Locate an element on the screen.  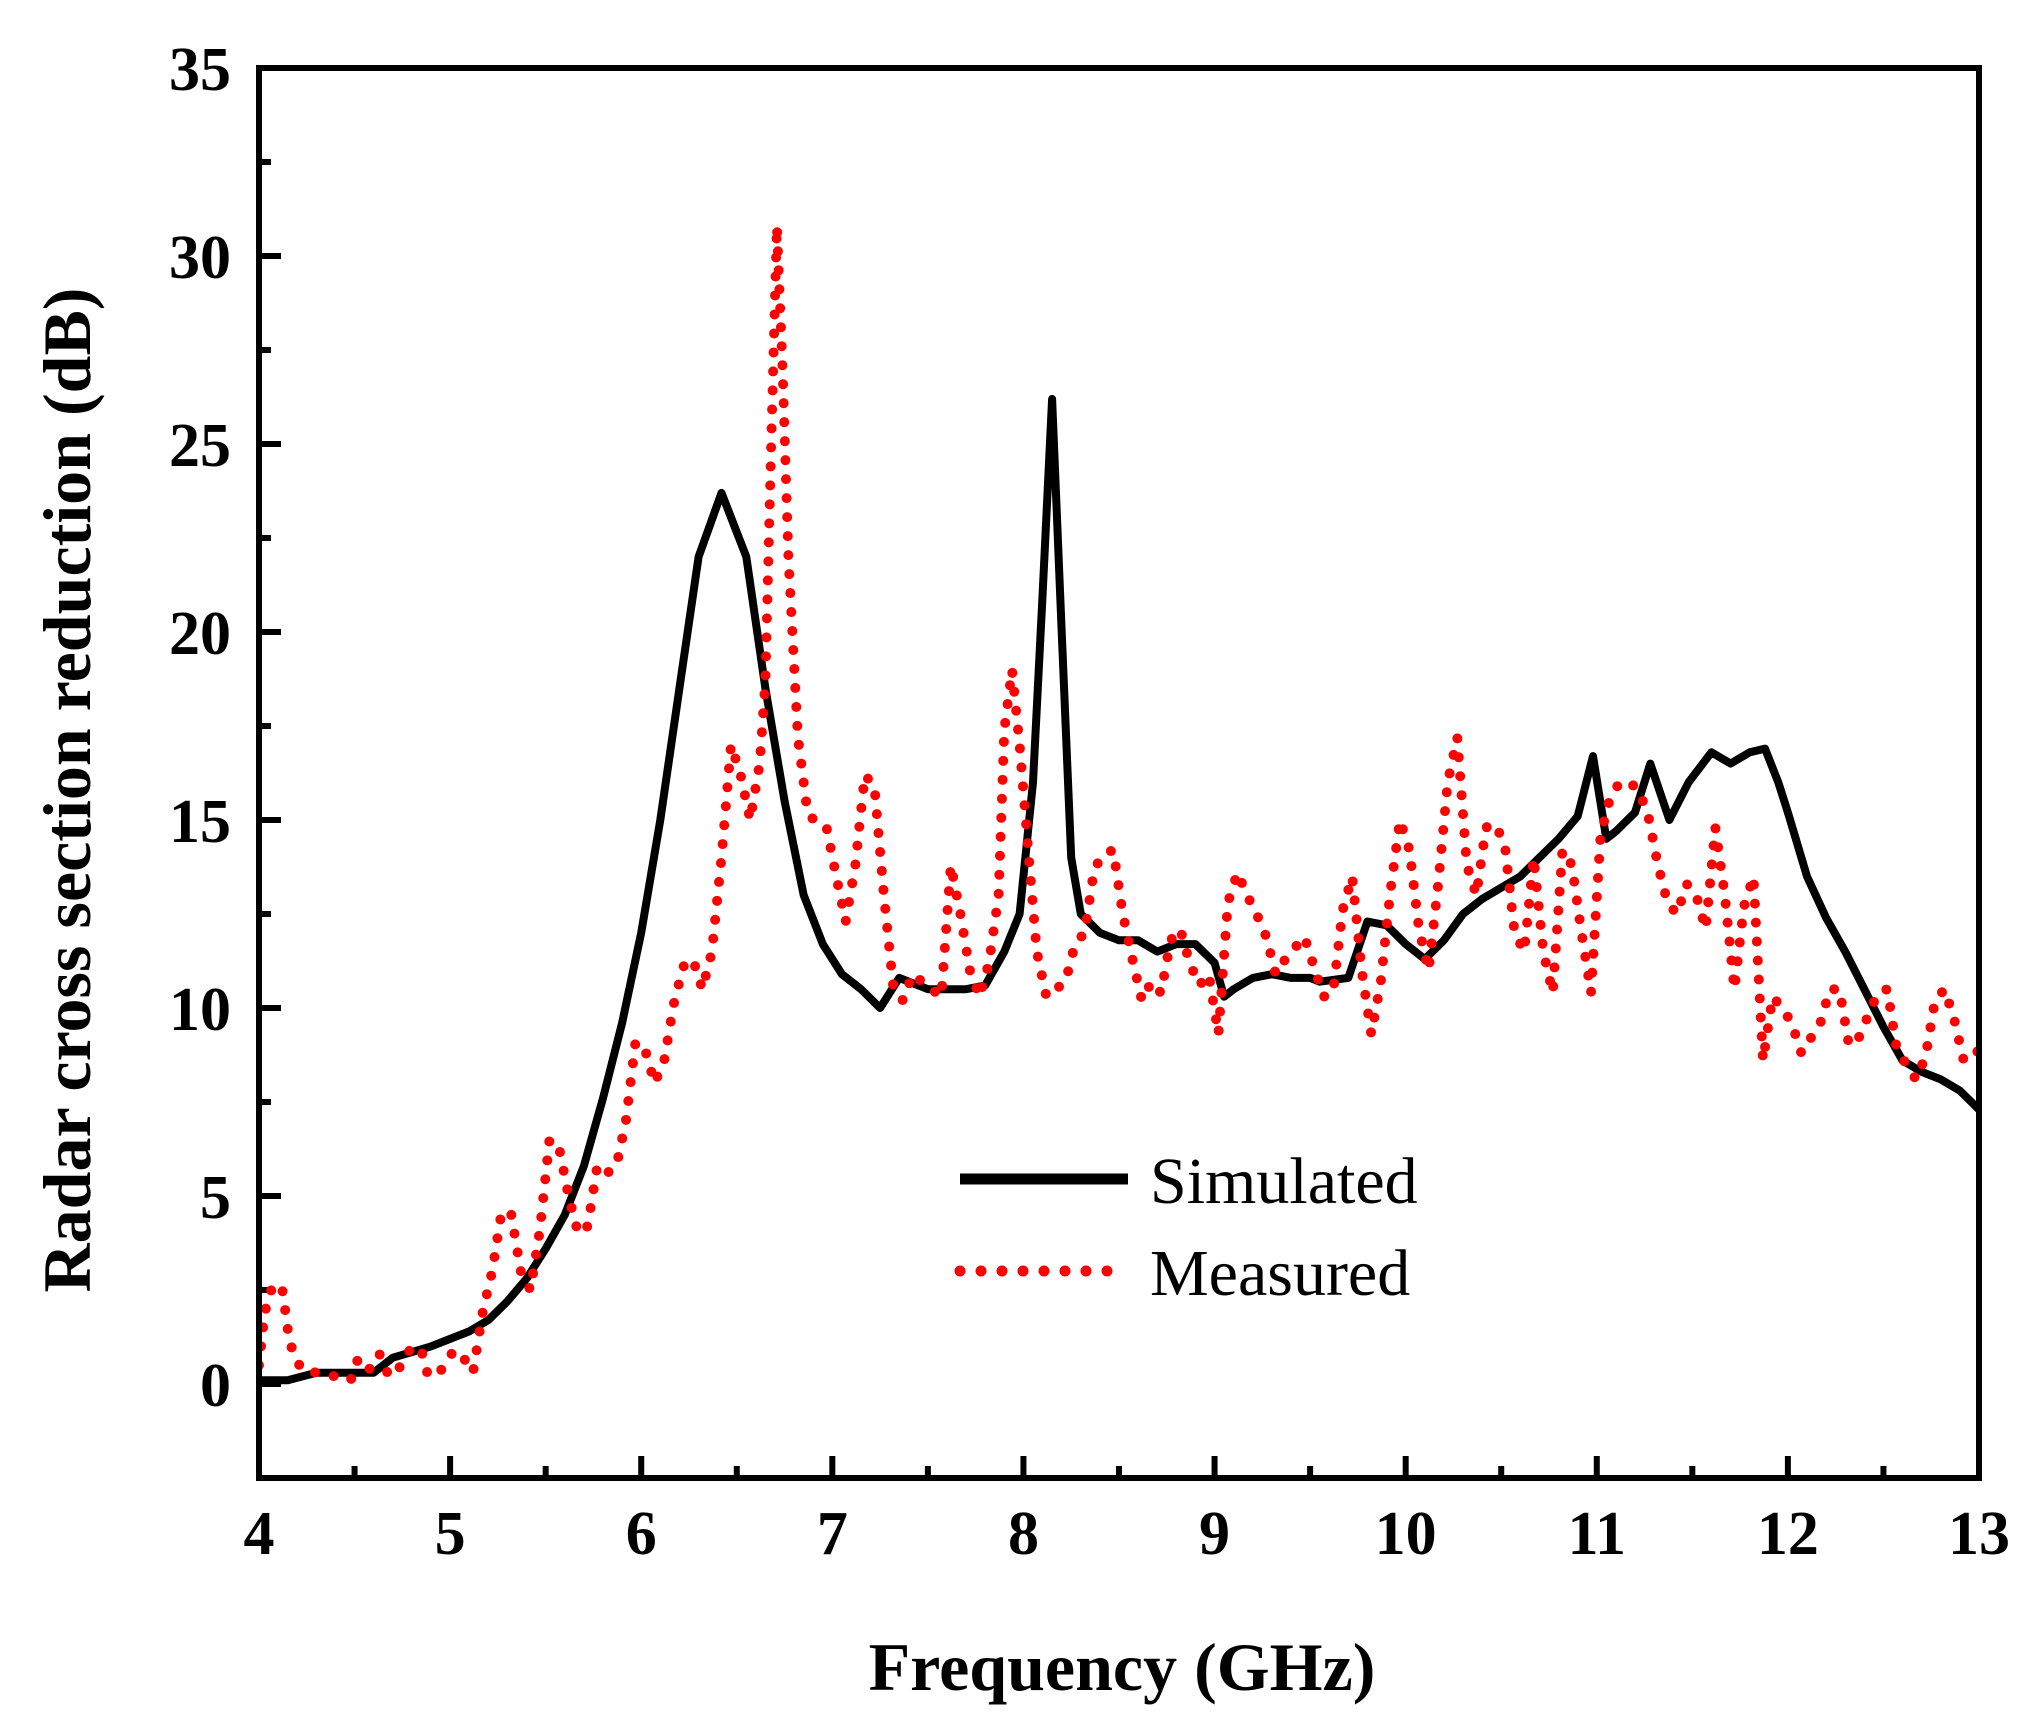
y-tick-label: 5 is located at coordinates (215, 1198).